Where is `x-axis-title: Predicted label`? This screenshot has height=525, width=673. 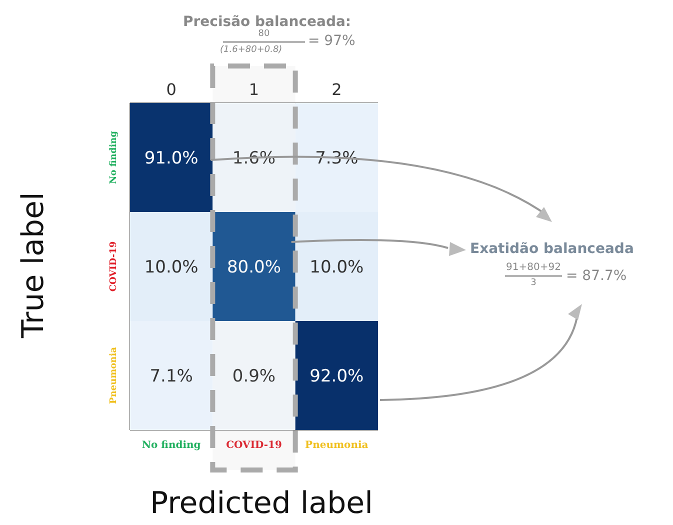 x-axis-title: Predicted label is located at coordinates (261, 503).